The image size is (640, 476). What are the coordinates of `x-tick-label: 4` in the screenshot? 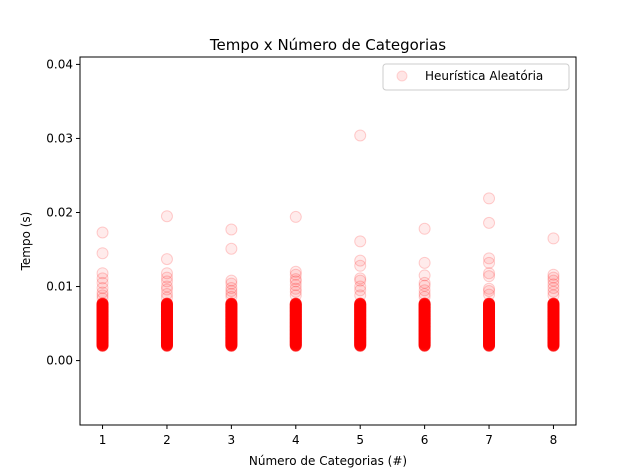 It's located at (296, 440).